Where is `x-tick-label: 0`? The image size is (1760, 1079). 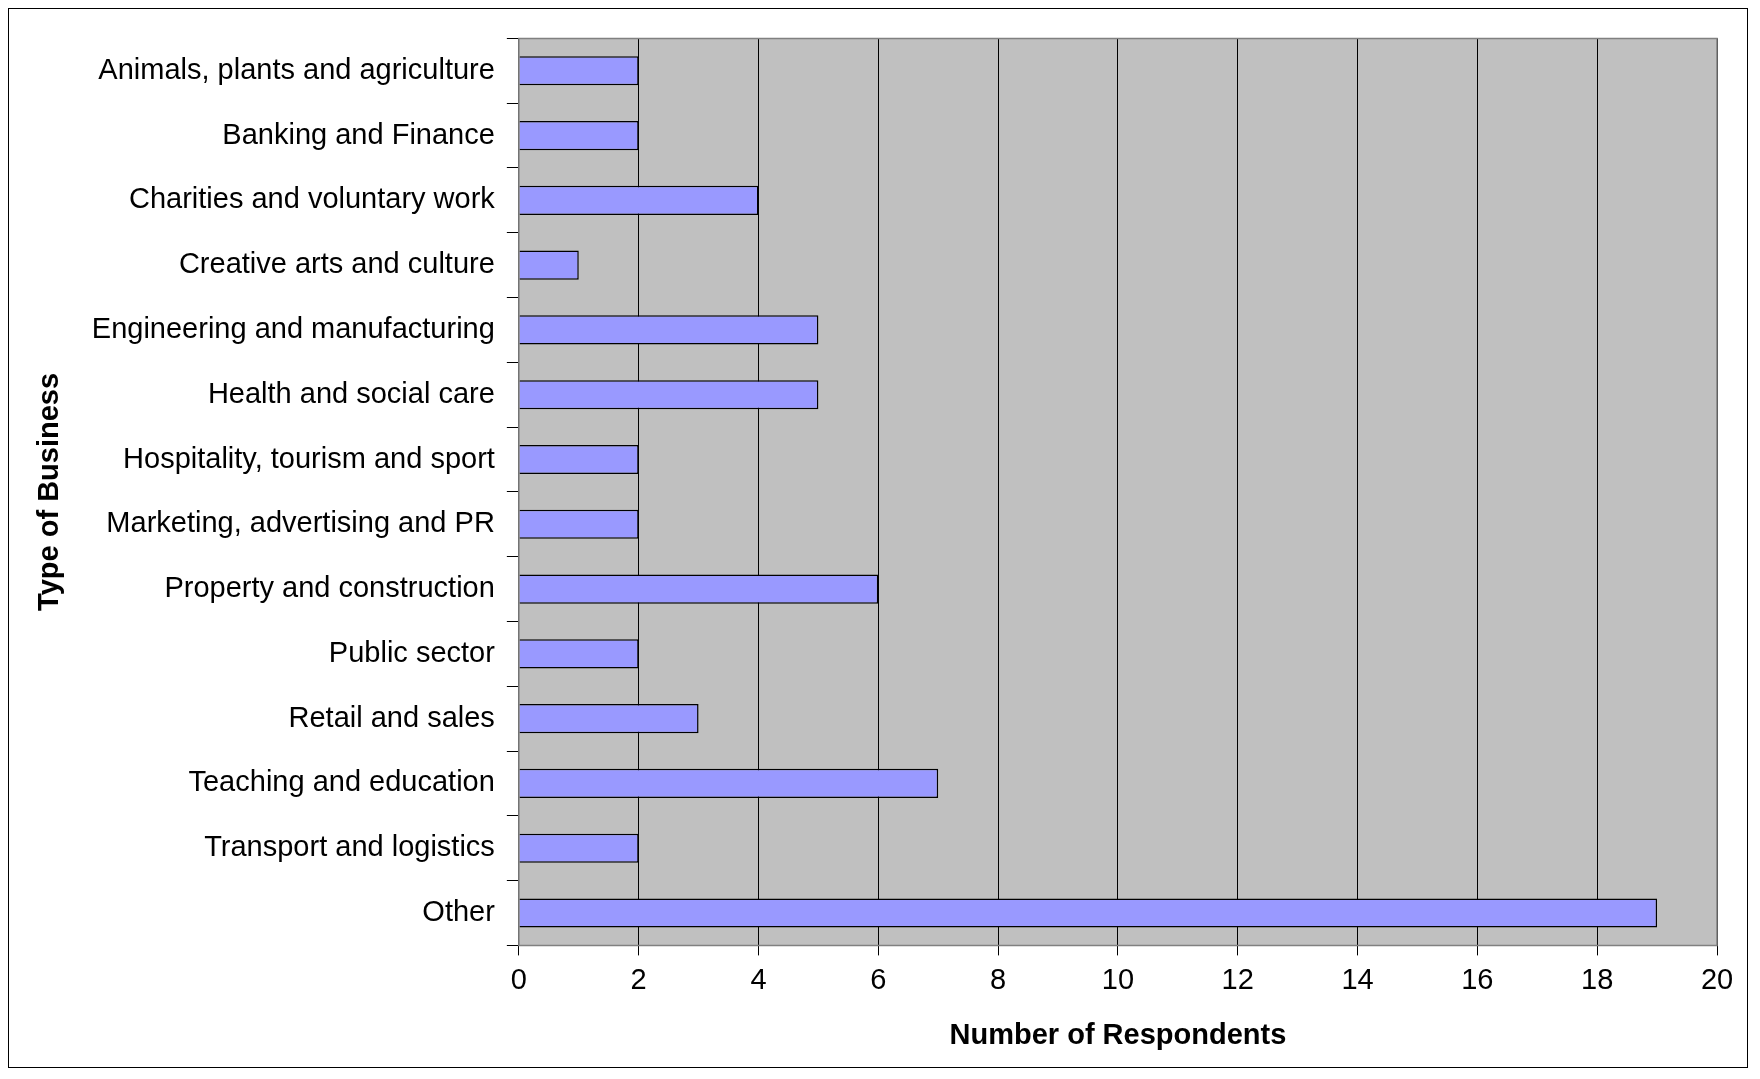
x-tick-label: 0 is located at coordinates (518, 978).